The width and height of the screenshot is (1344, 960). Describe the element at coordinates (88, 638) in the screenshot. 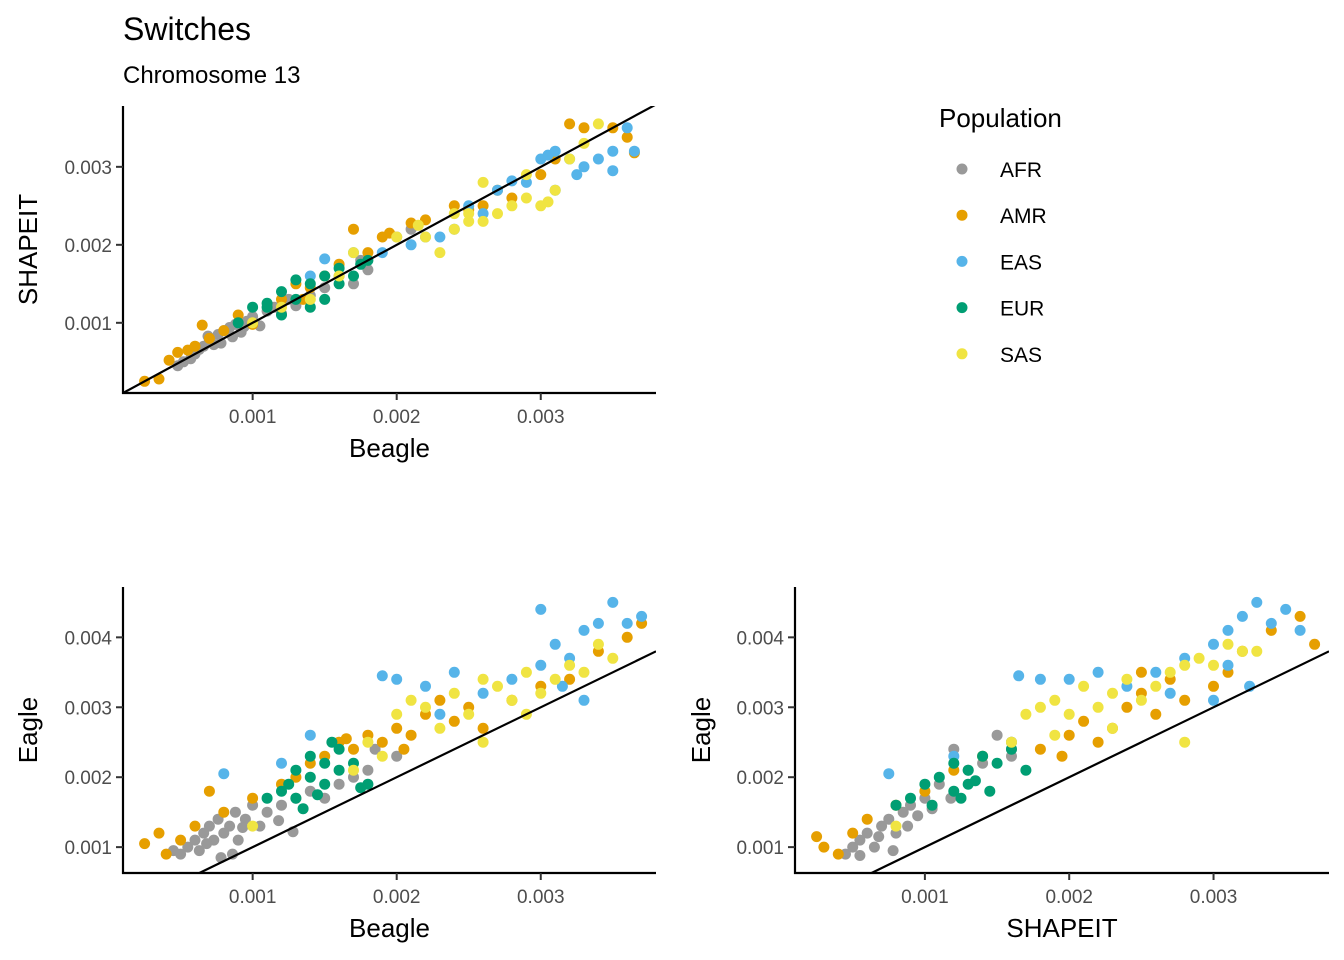

I see `y-tick-label: 0.004` at that location.